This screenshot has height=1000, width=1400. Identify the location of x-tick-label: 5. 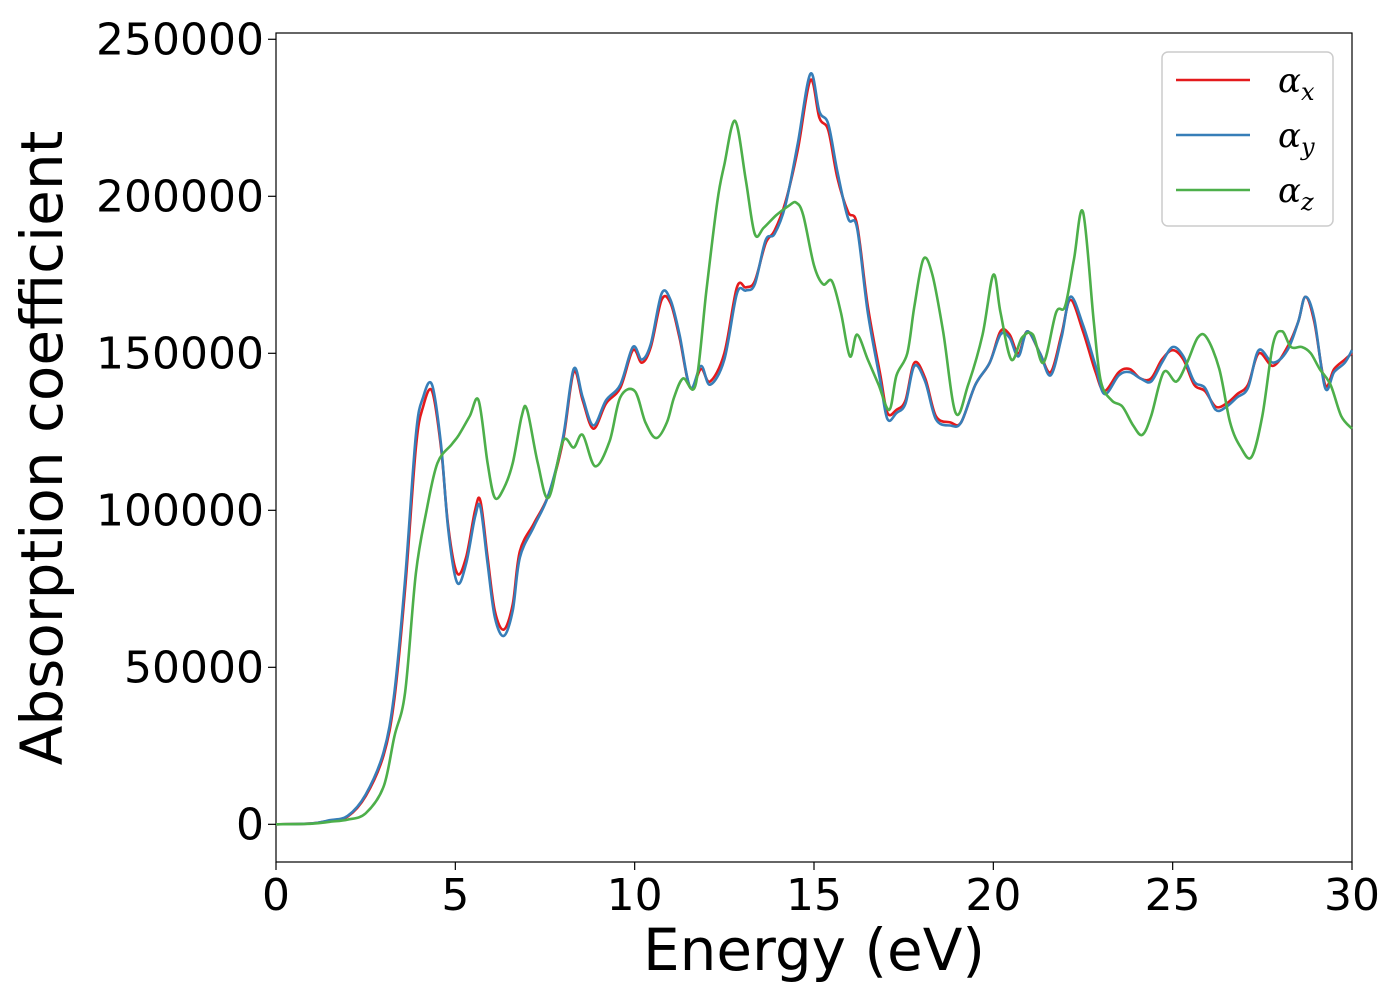
(455, 895).